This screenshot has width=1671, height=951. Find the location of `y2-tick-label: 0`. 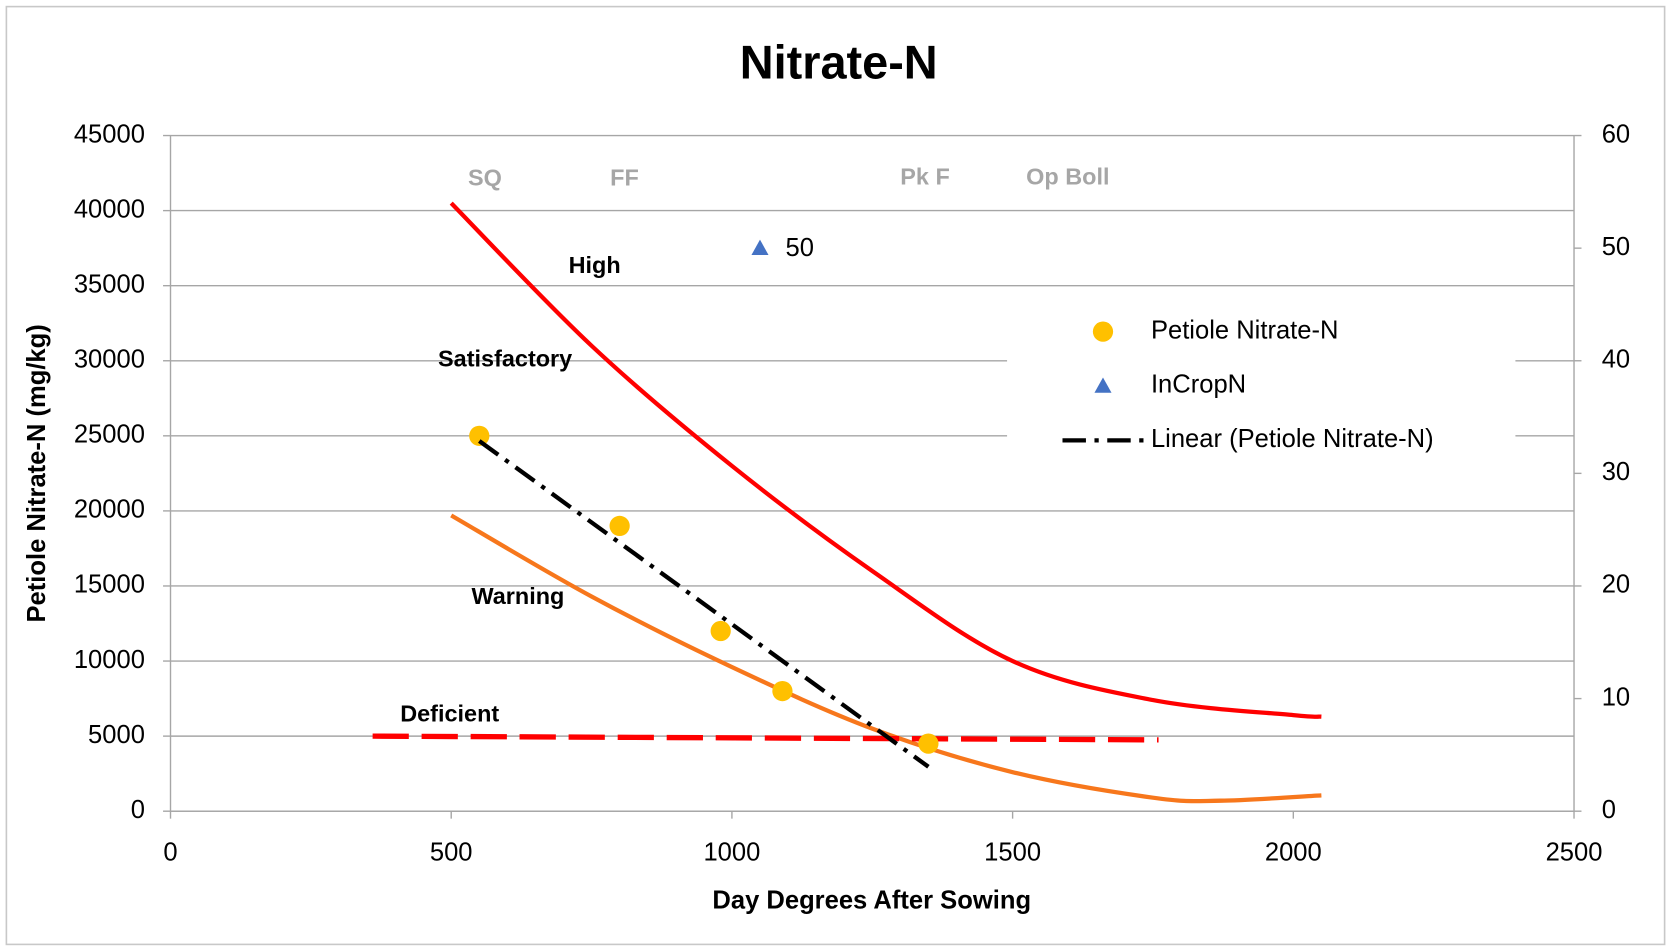

y2-tick-label: 0 is located at coordinates (1609, 810).